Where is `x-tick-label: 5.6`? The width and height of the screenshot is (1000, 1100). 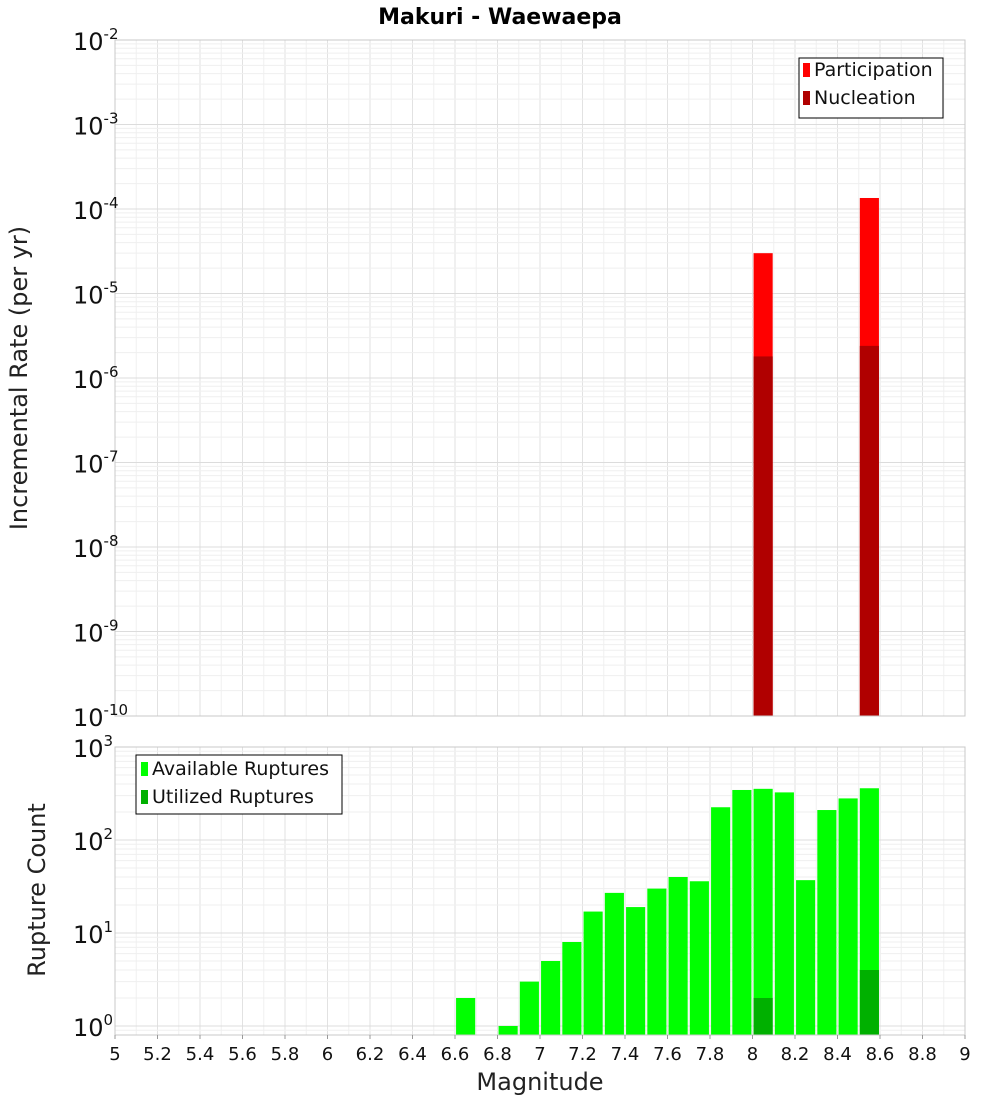 x-tick-label: 5.6 is located at coordinates (242, 1054).